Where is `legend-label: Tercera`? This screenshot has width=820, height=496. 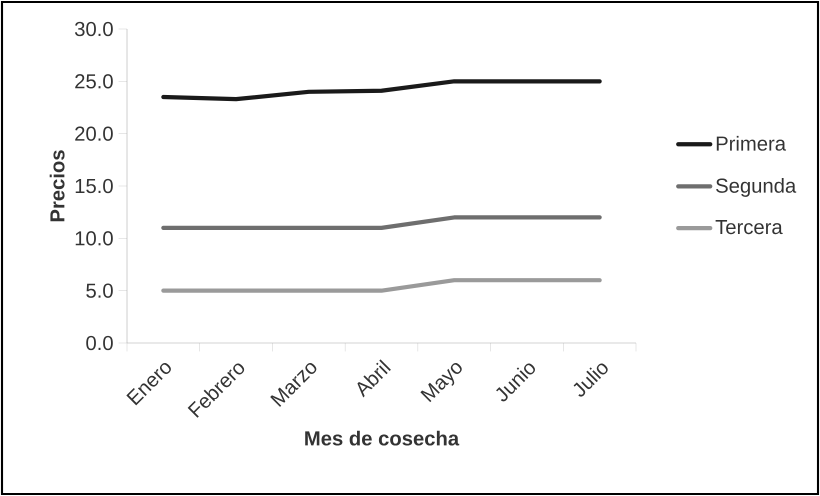 legend-label: Tercera is located at coordinates (749, 227).